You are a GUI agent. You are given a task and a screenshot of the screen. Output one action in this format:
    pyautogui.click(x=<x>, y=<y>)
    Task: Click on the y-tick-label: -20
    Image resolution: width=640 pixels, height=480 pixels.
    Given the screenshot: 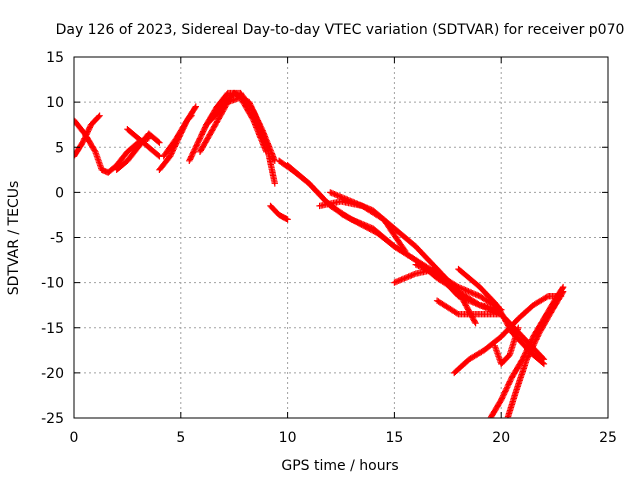 What is the action you would take?
    pyautogui.click(x=52, y=374)
    